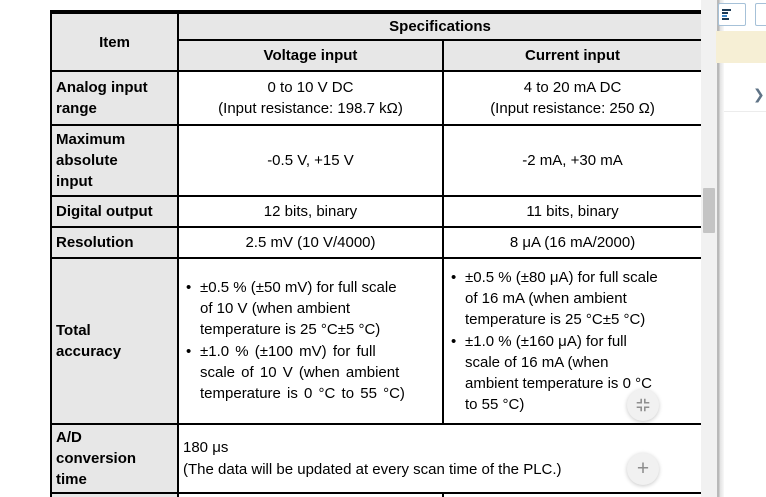  What do you see at coordinates (709, 210) in the screenshot?
I see `scrollbar-thumb` at bounding box center [709, 210].